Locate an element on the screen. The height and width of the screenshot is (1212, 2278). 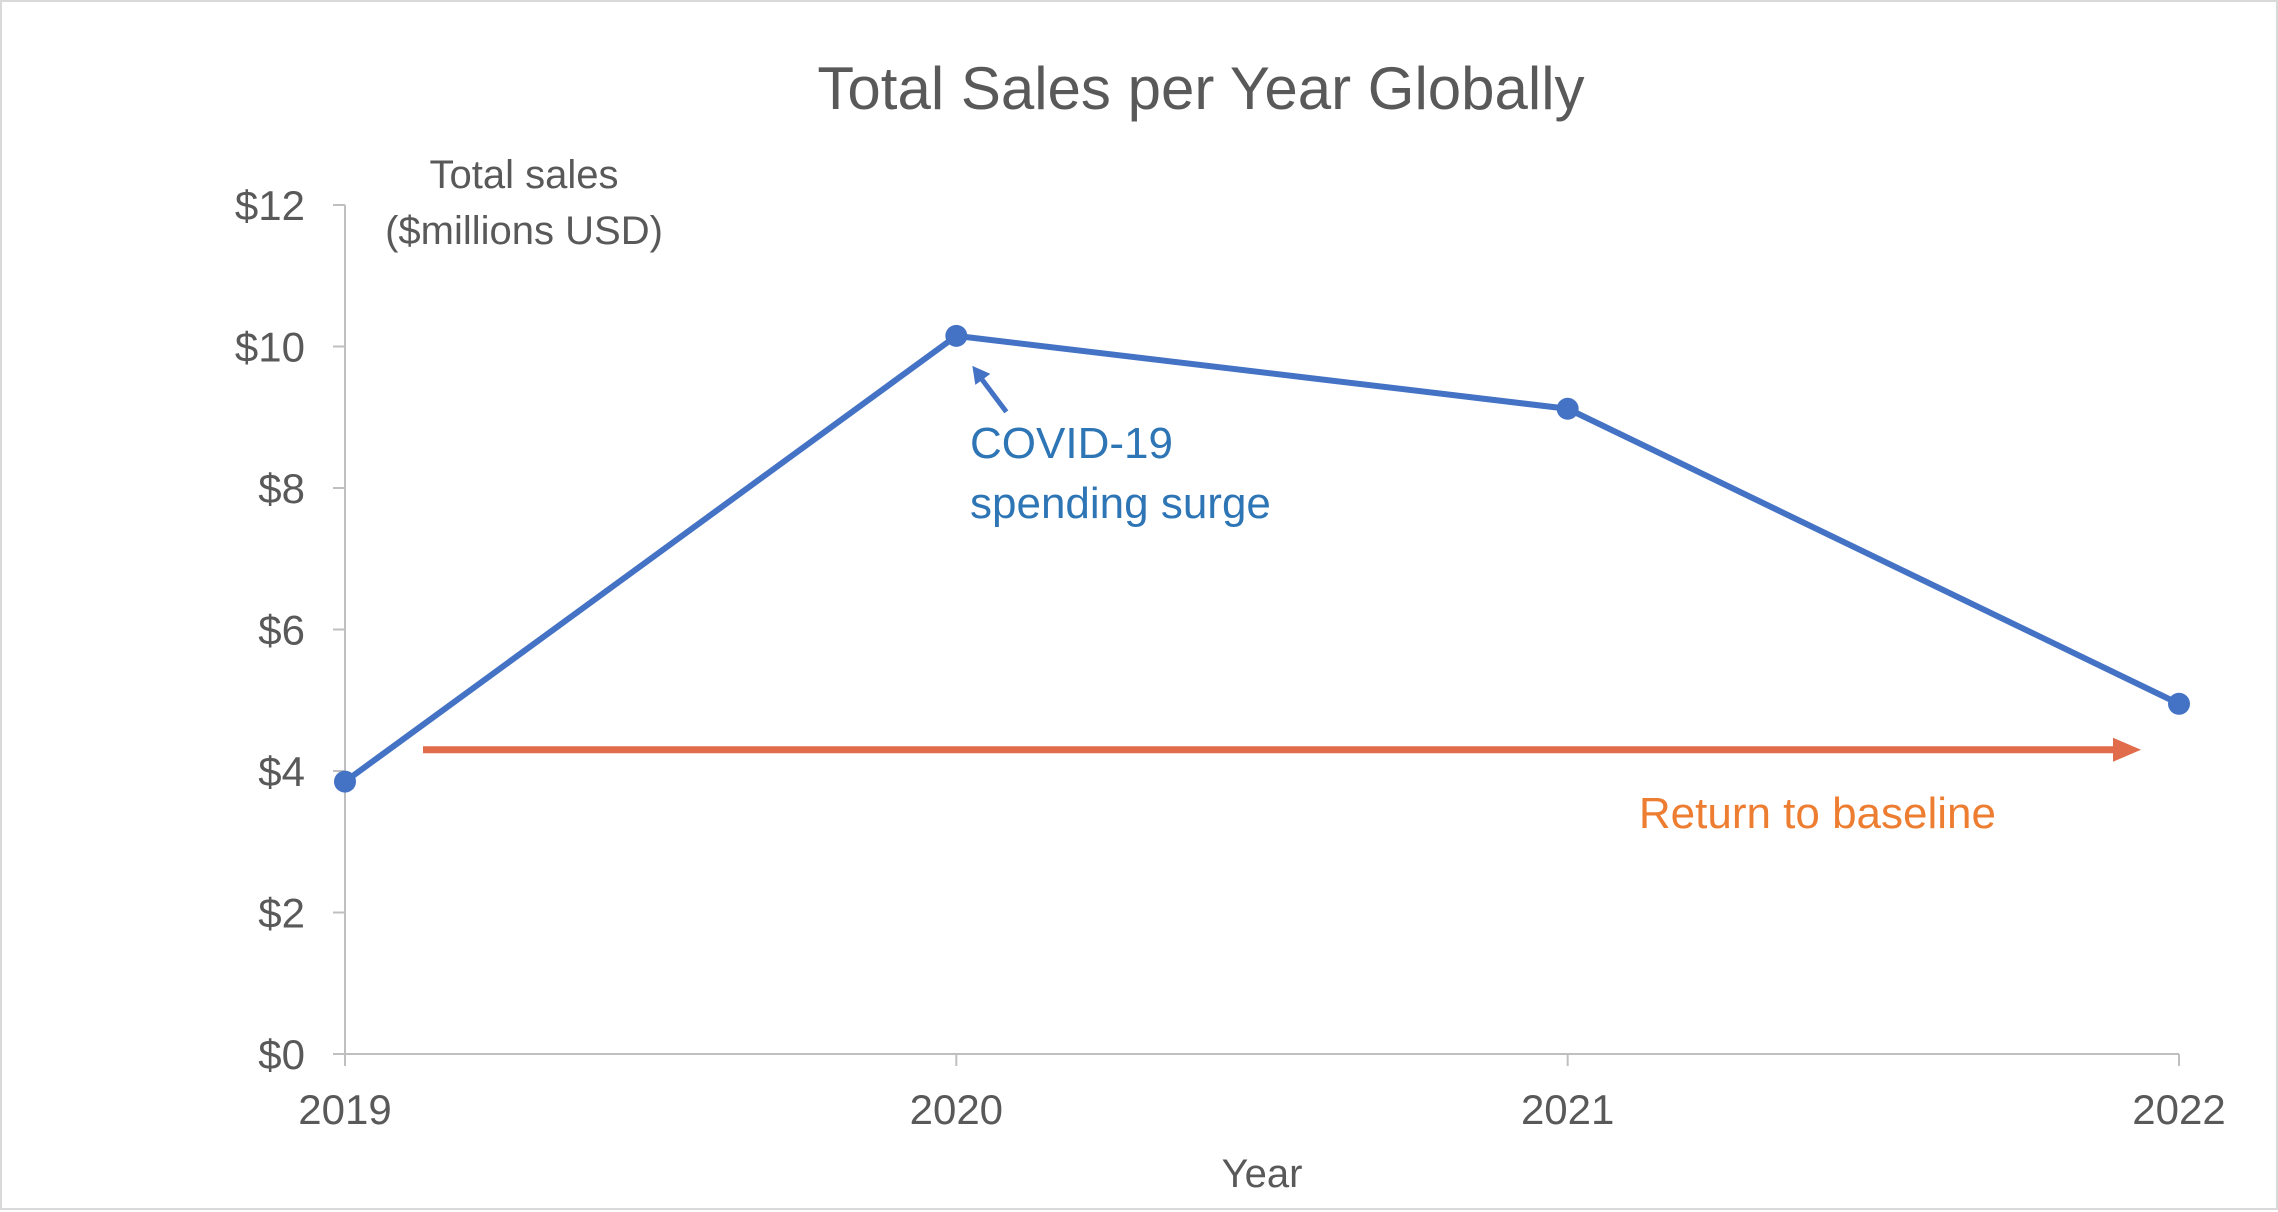
y-tick-label: $12 is located at coordinates (270, 205).